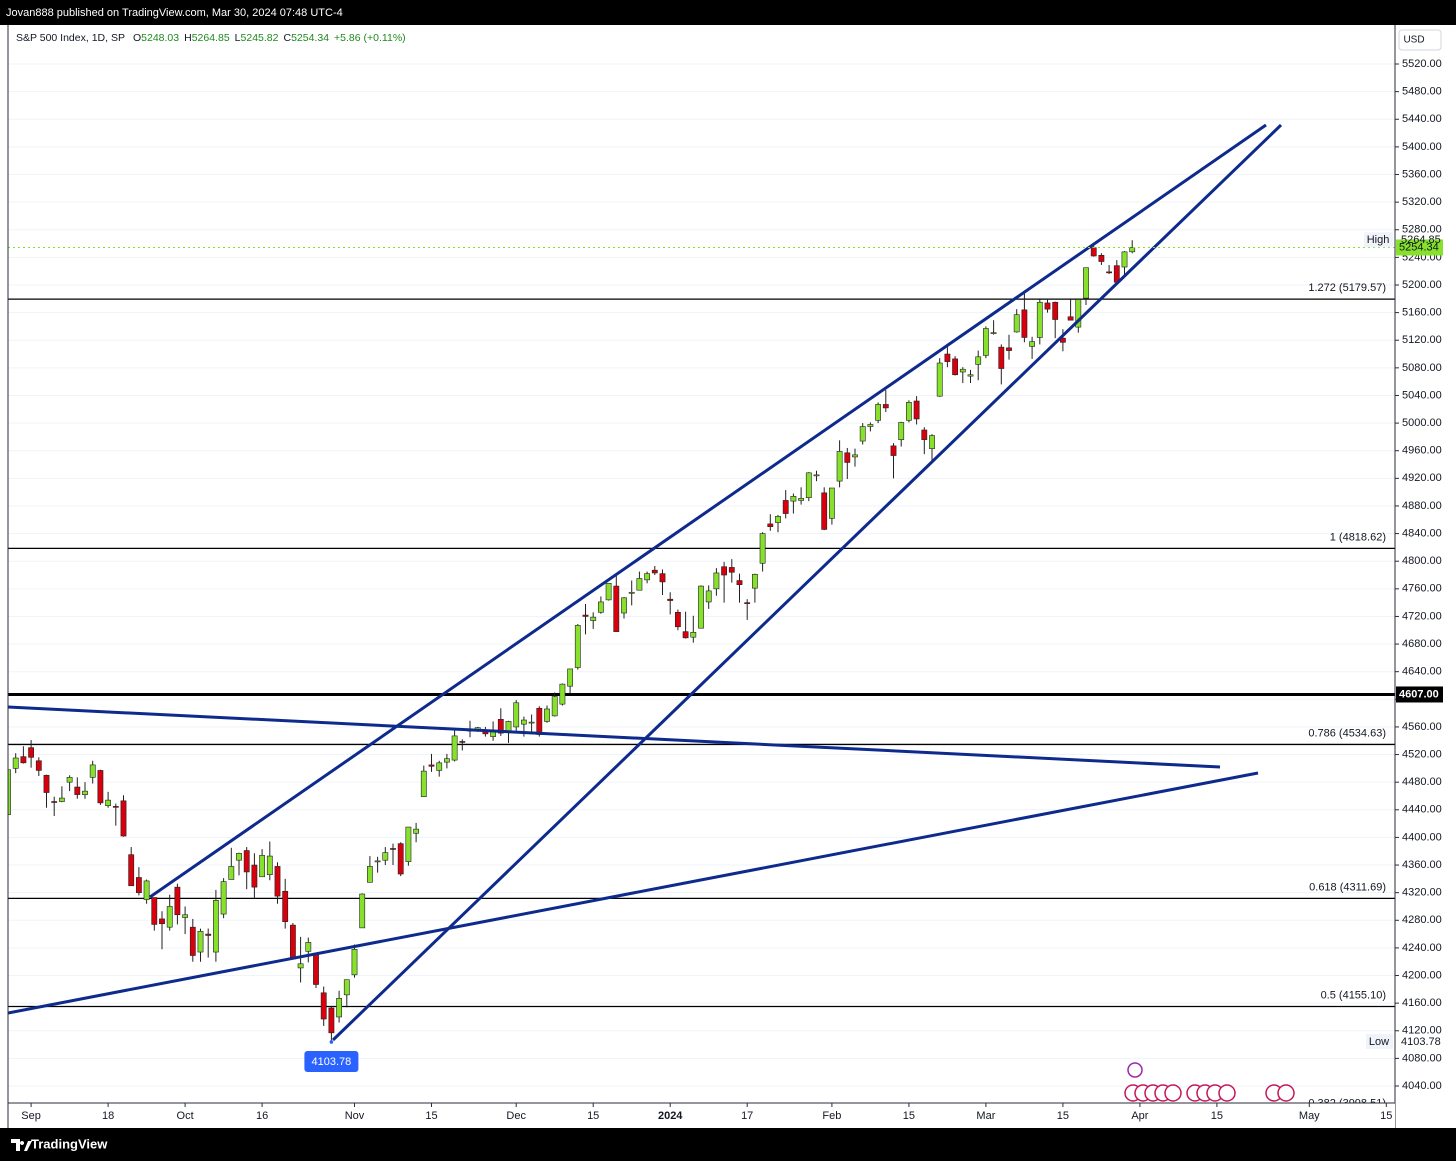 The height and width of the screenshot is (1161, 1456). Describe the element at coordinates (1347, 733) in the screenshot. I see `fib-label: 0.786 (4534.63)` at that location.